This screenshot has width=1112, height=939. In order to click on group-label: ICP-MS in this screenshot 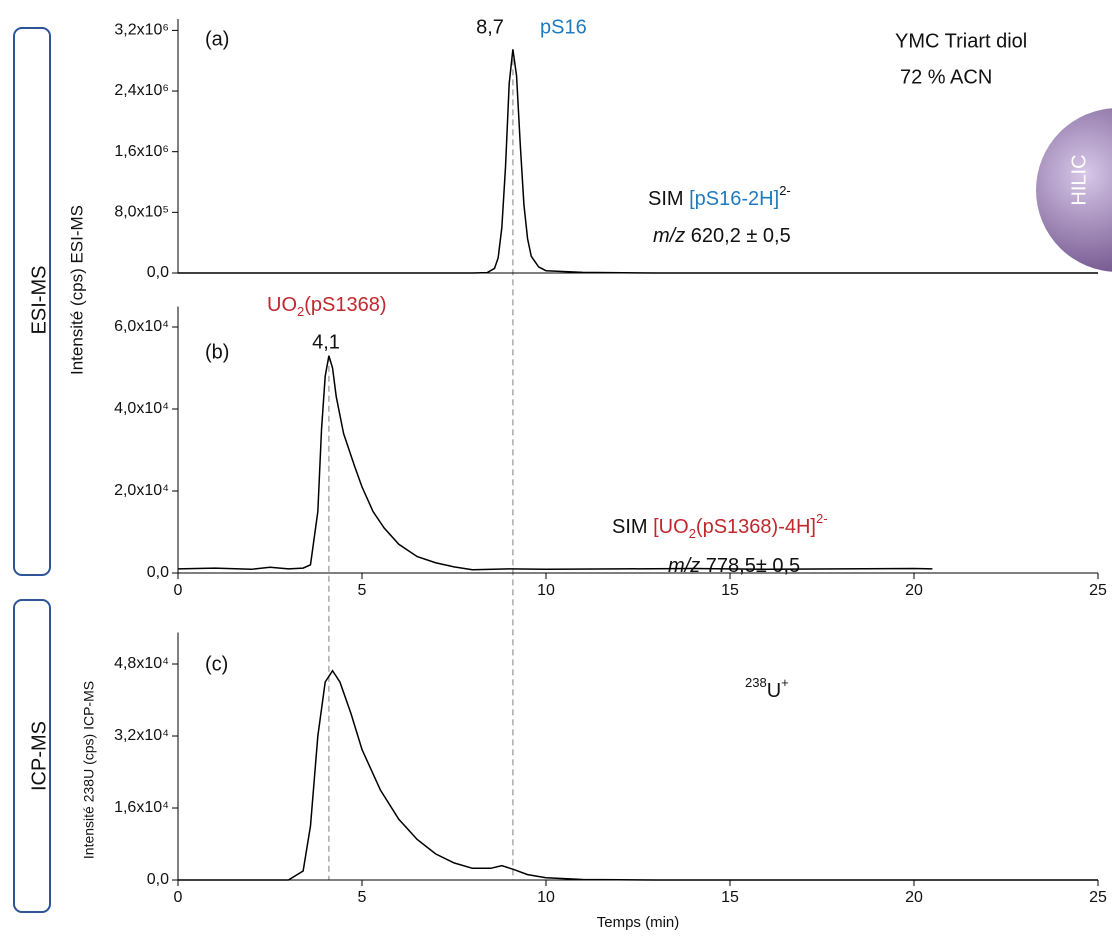, I will do `click(39, 756)`.